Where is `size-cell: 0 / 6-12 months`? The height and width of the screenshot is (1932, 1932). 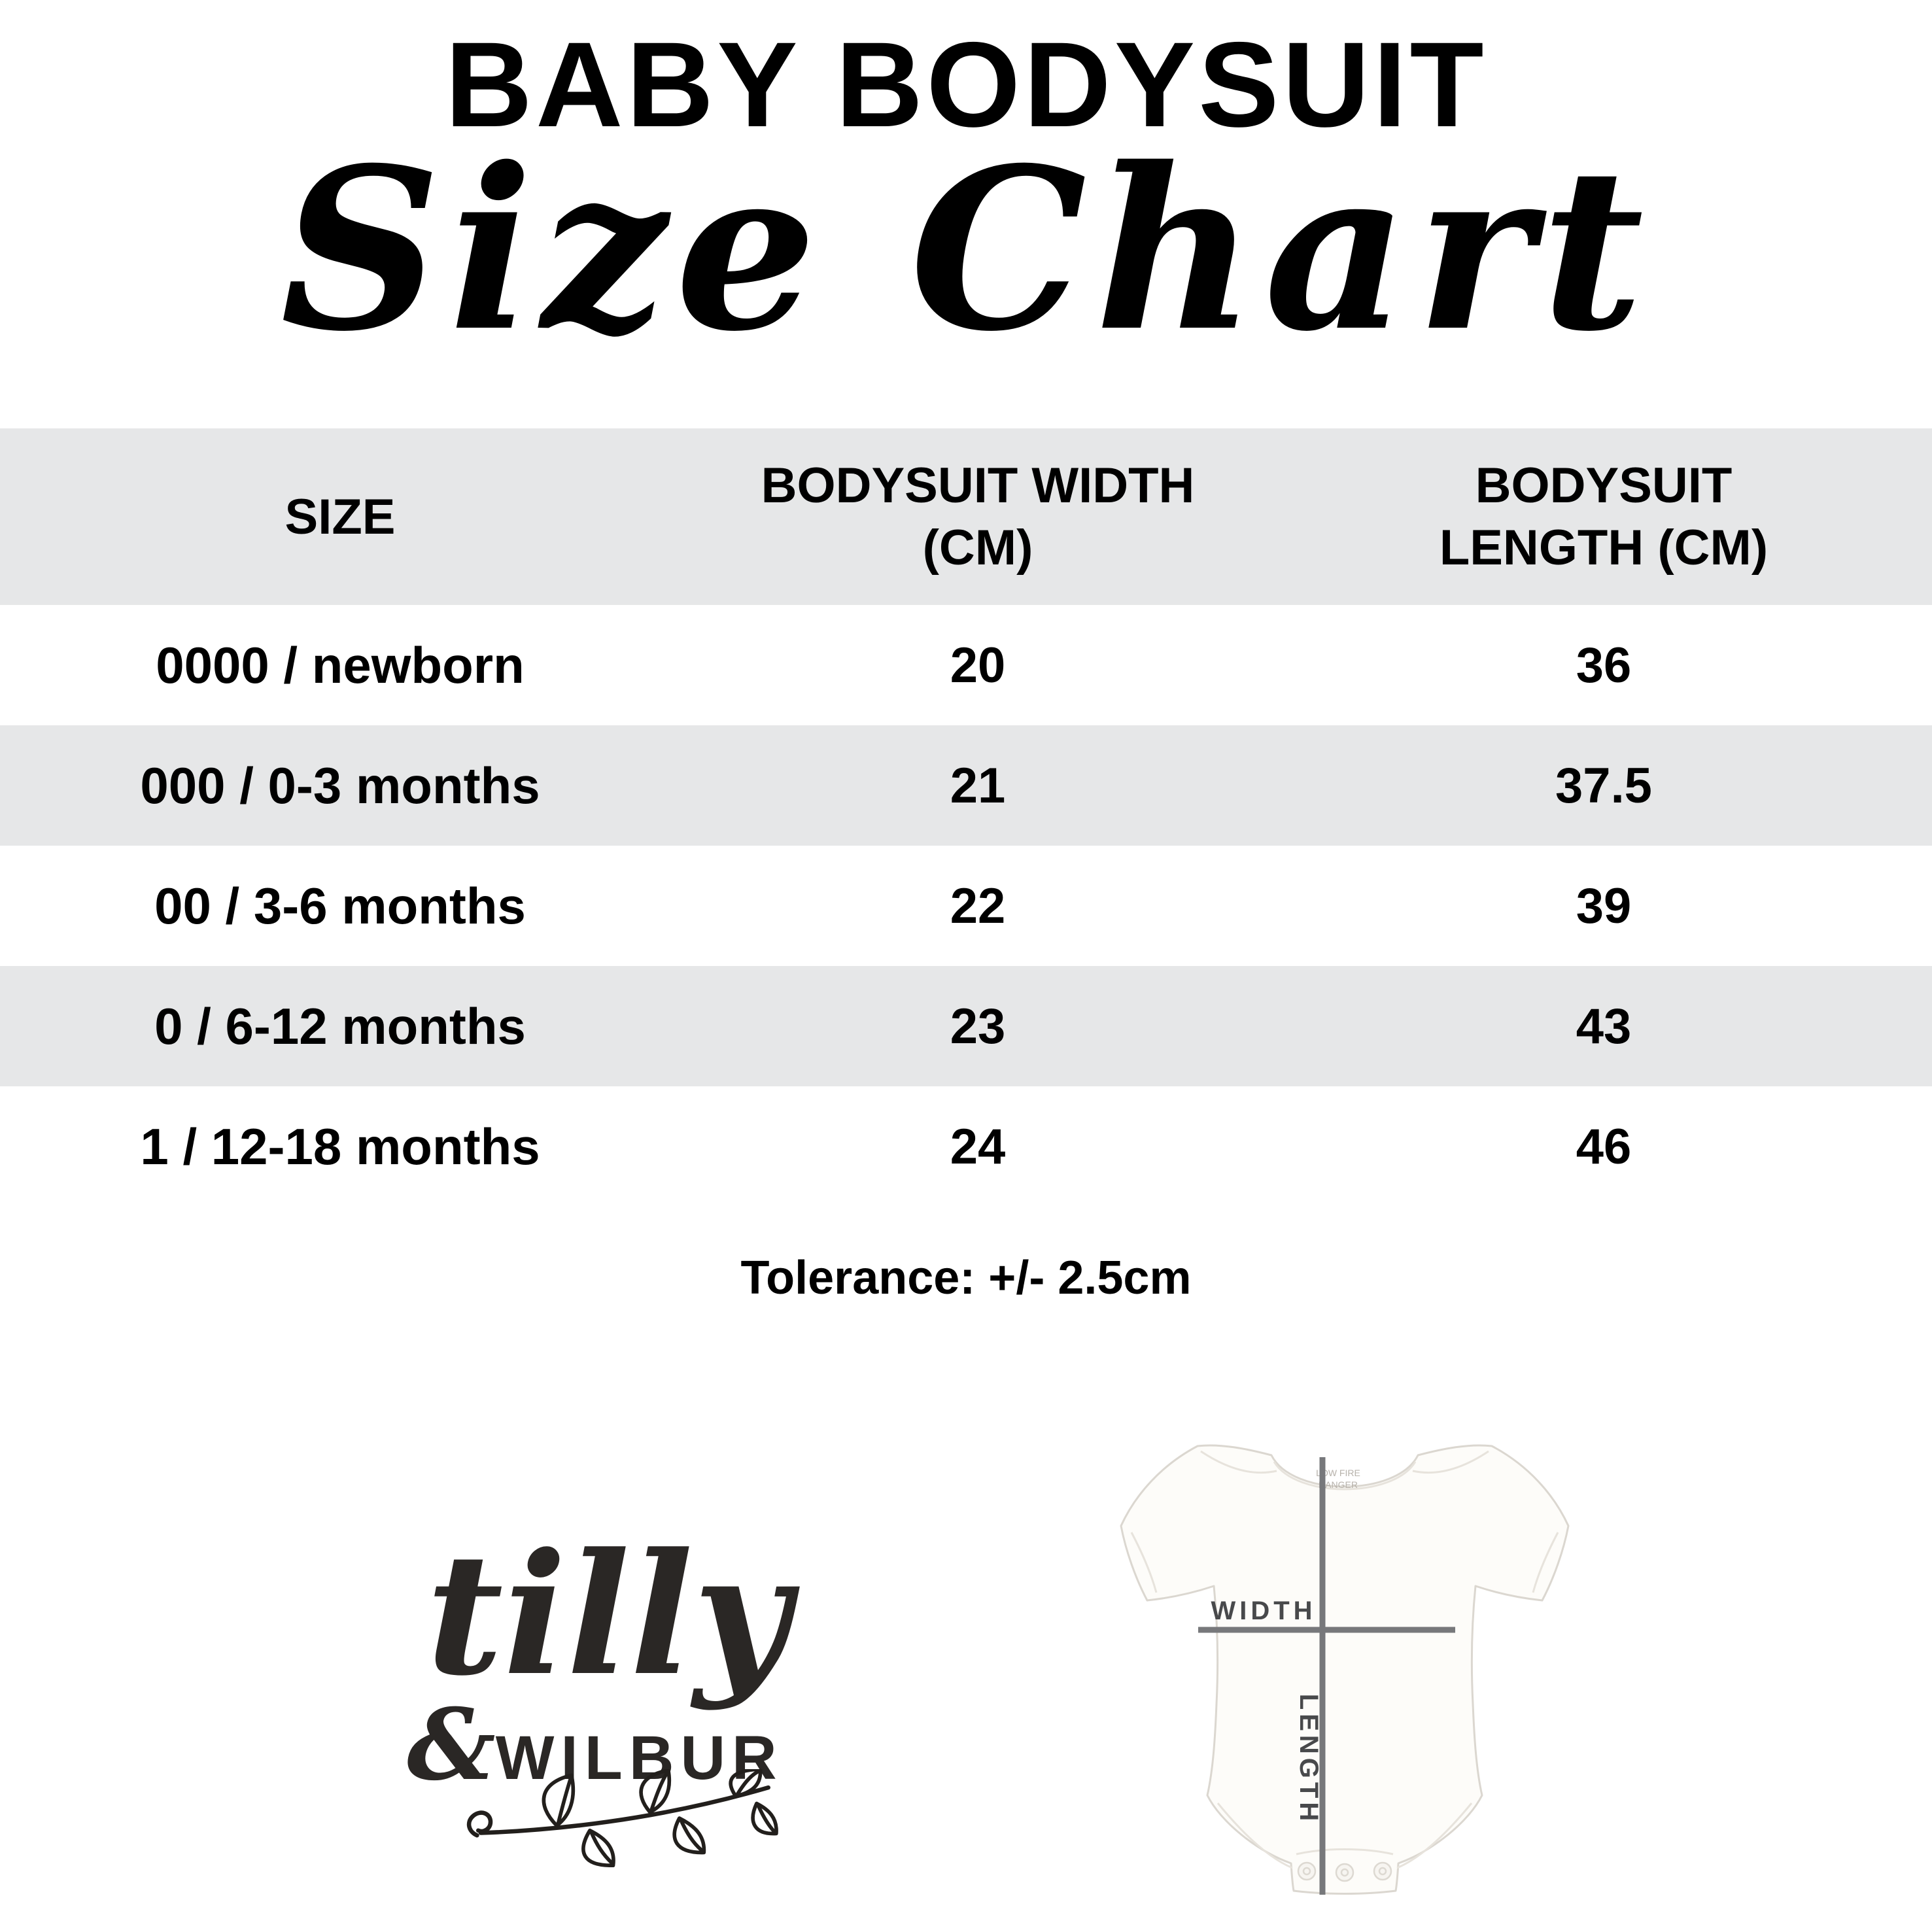
size-cell: 0 / 6-12 months is located at coordinates (340, 1026).